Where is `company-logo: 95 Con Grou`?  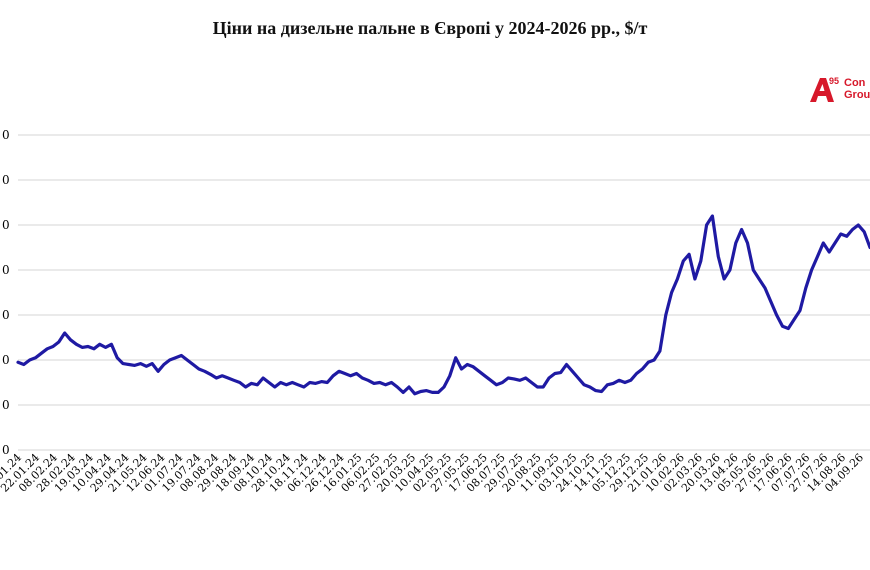 company-logo: 95 Con Grou is located at coordinates (839, 90).